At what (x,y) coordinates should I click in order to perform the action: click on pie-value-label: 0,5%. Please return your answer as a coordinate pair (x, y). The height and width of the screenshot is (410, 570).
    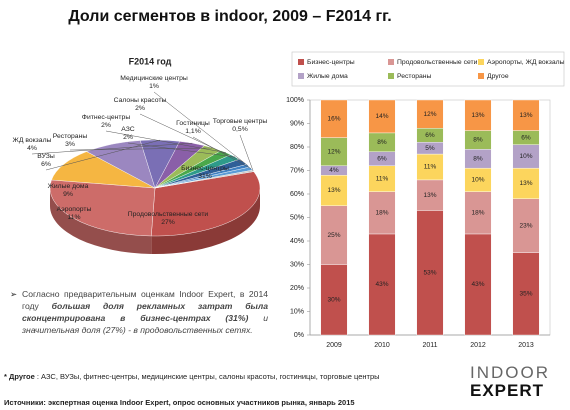
    Looking at the image, I should click on (240, 129).